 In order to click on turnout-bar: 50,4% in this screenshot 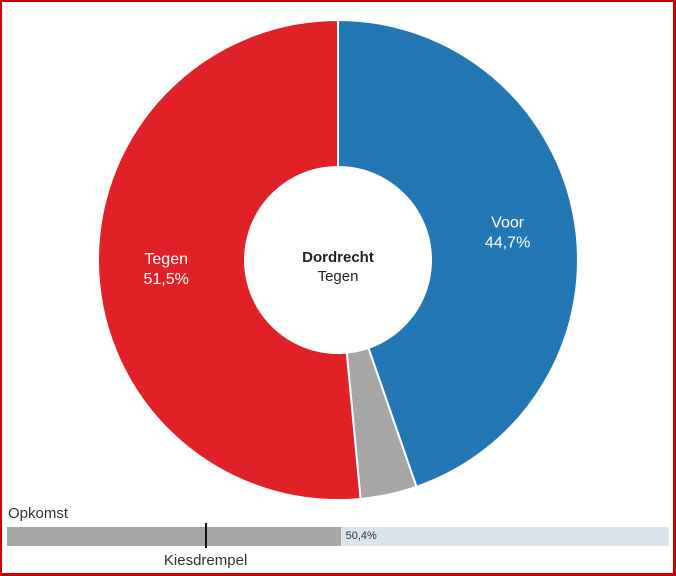, I will do `click(338, 536)`.